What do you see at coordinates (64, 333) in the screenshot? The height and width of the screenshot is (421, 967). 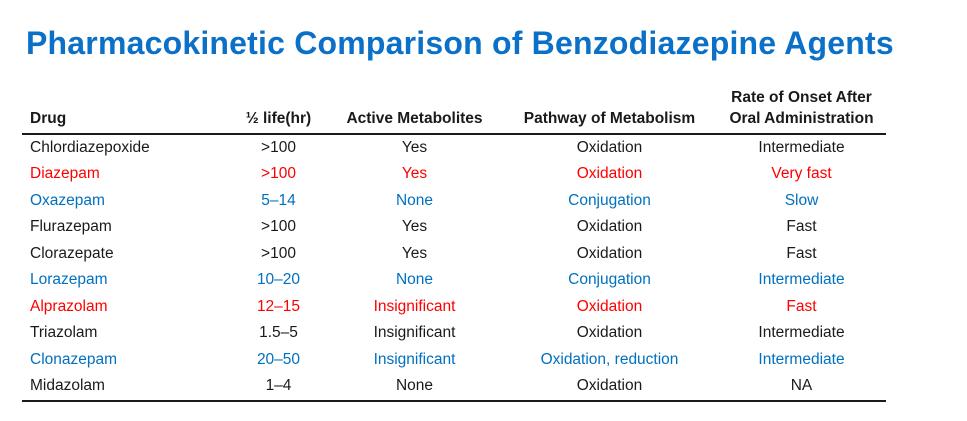 I see `cell-drug: Triazolam` at bounding box center [64, 333].